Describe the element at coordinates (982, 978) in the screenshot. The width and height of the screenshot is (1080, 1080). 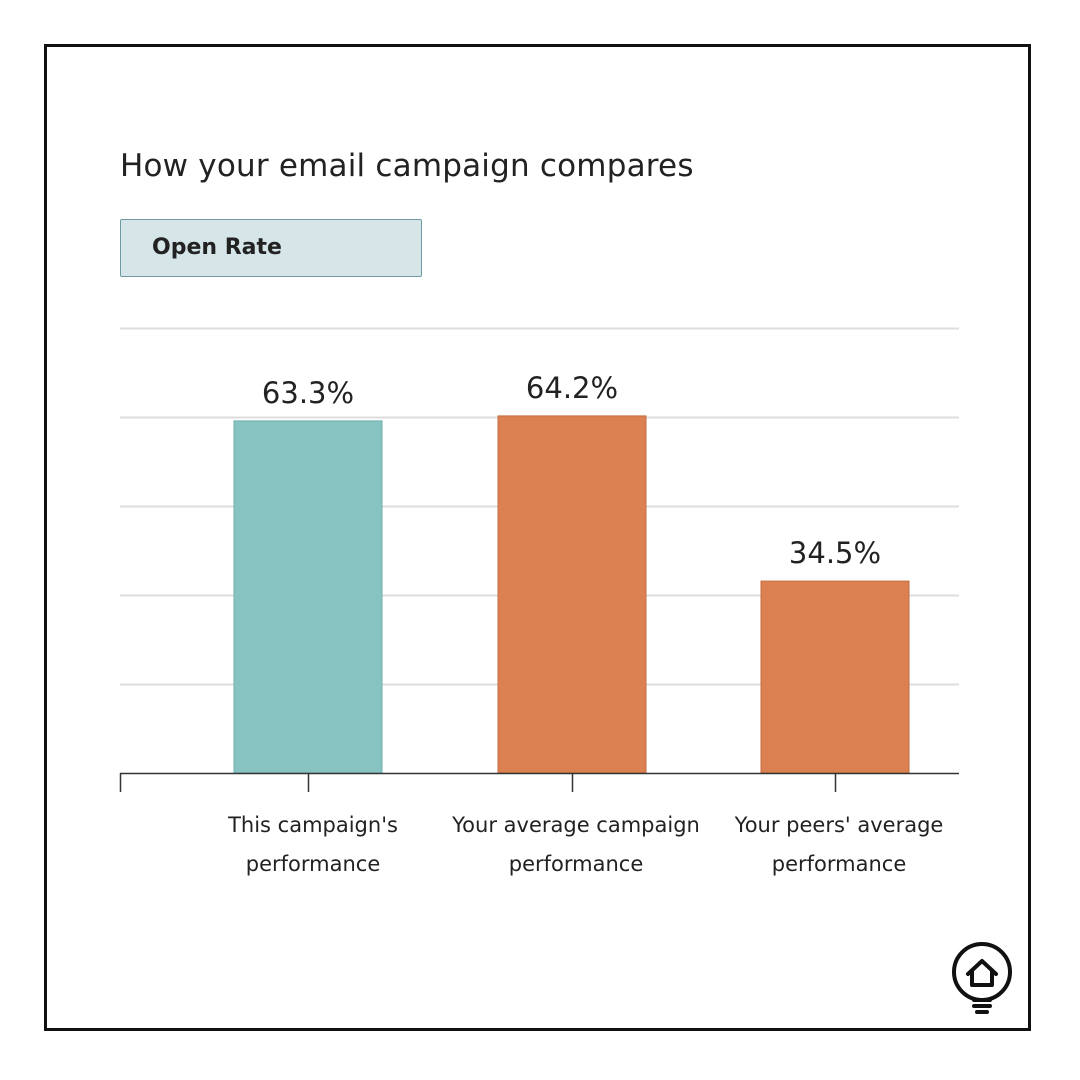
I see `lightbulb-house-icon` at that location.